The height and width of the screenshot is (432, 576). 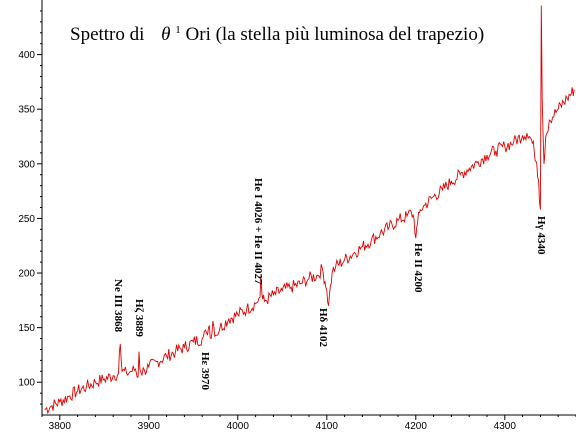 I want to click on annotation-label: Hζ 3889, so click(x=139, y=318).